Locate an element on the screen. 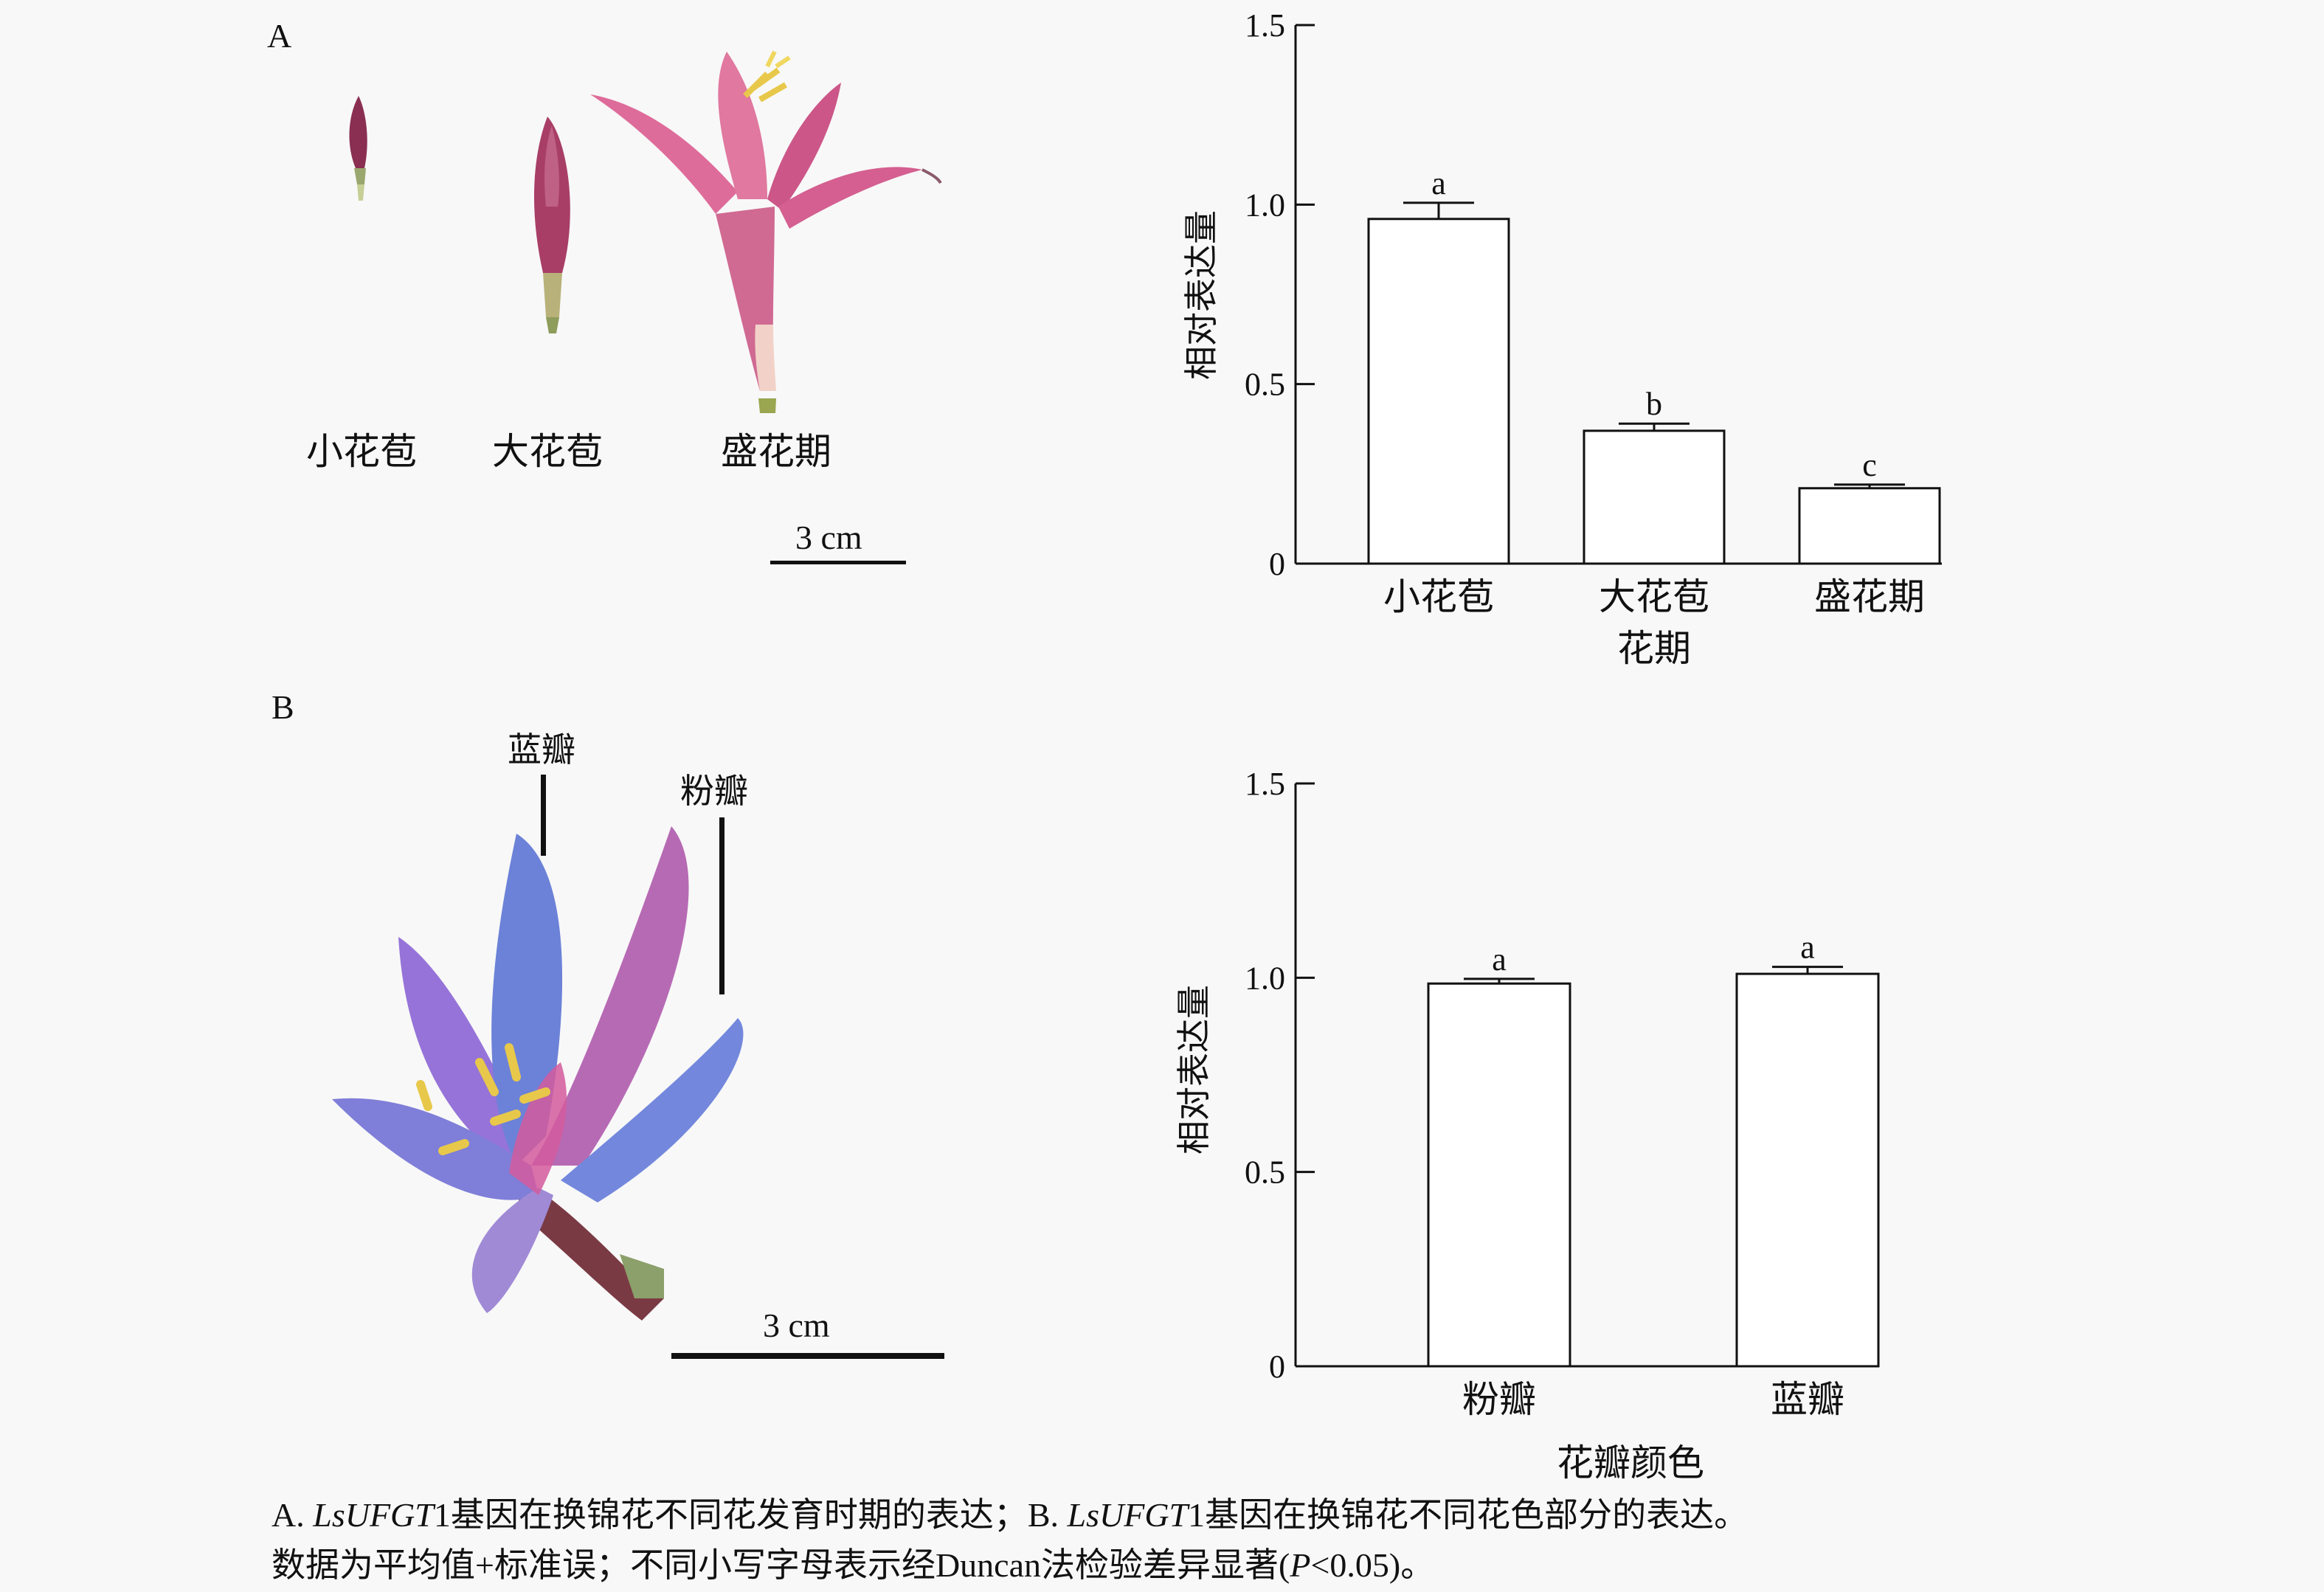 This screenshot has width=2324, height=1592. caption-stats-text: 数据为平均值+标准误；不同小写字母表示经Duncan法检验差异显著( is located at coordinates (781, 1565).